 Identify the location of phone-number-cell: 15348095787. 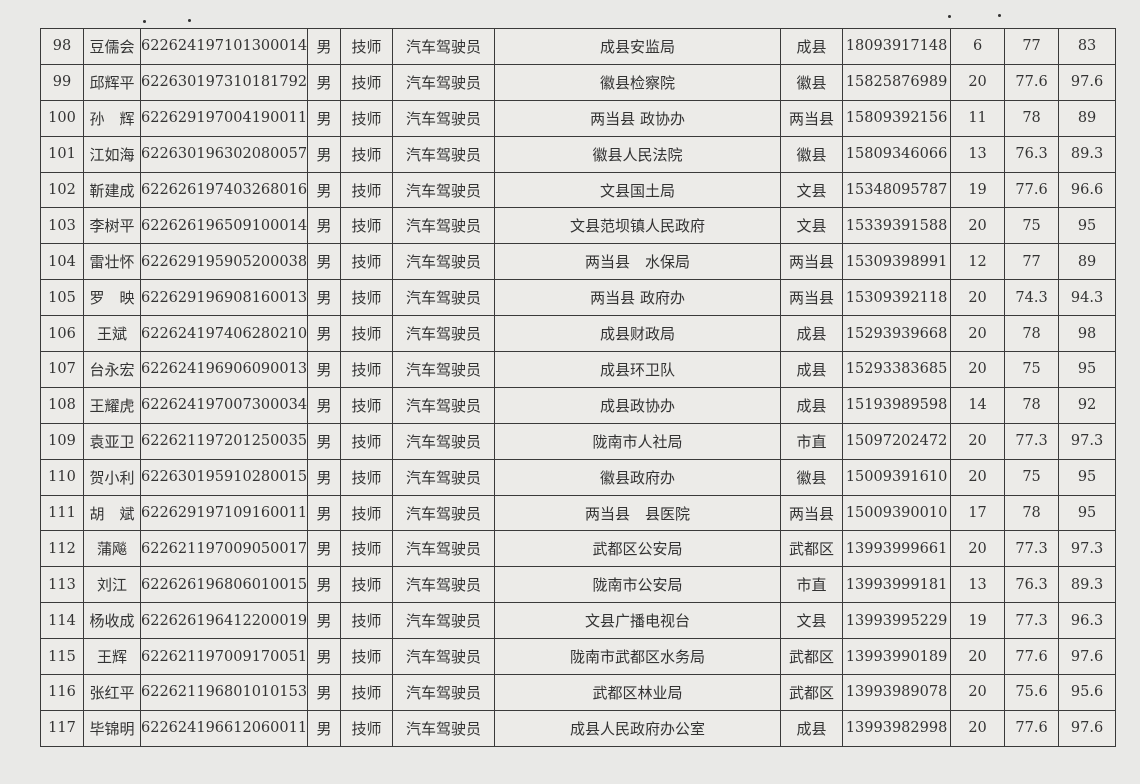
(897, 190).